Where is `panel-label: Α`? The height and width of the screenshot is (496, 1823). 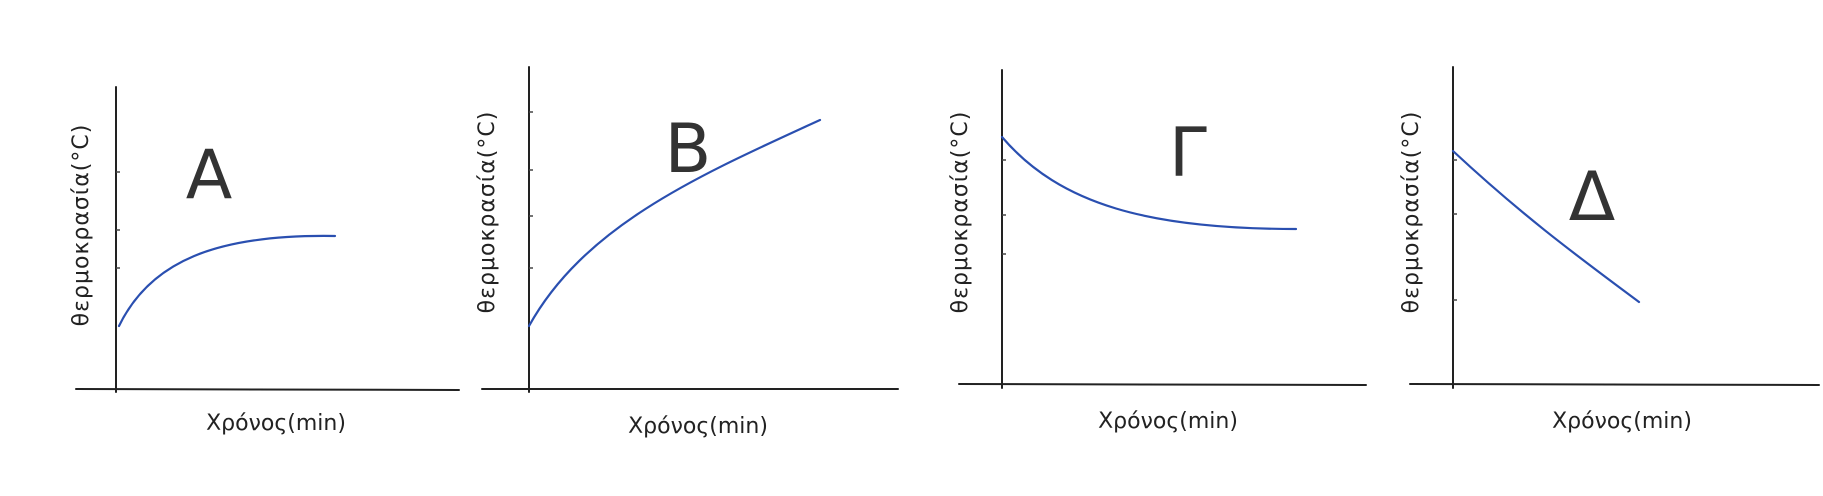
panel-label: Α is located at coordinates (209, 175).